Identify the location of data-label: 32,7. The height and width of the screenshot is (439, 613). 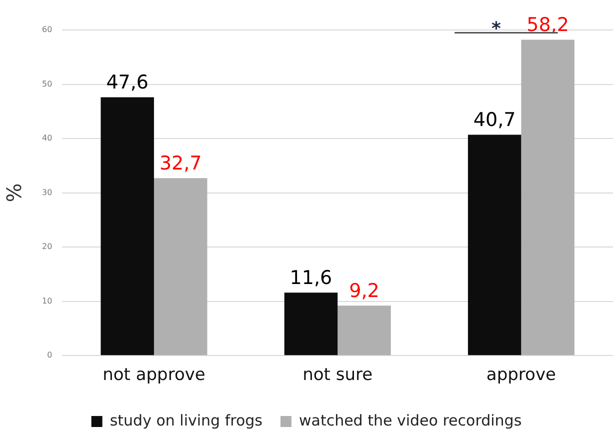
(180, 163).